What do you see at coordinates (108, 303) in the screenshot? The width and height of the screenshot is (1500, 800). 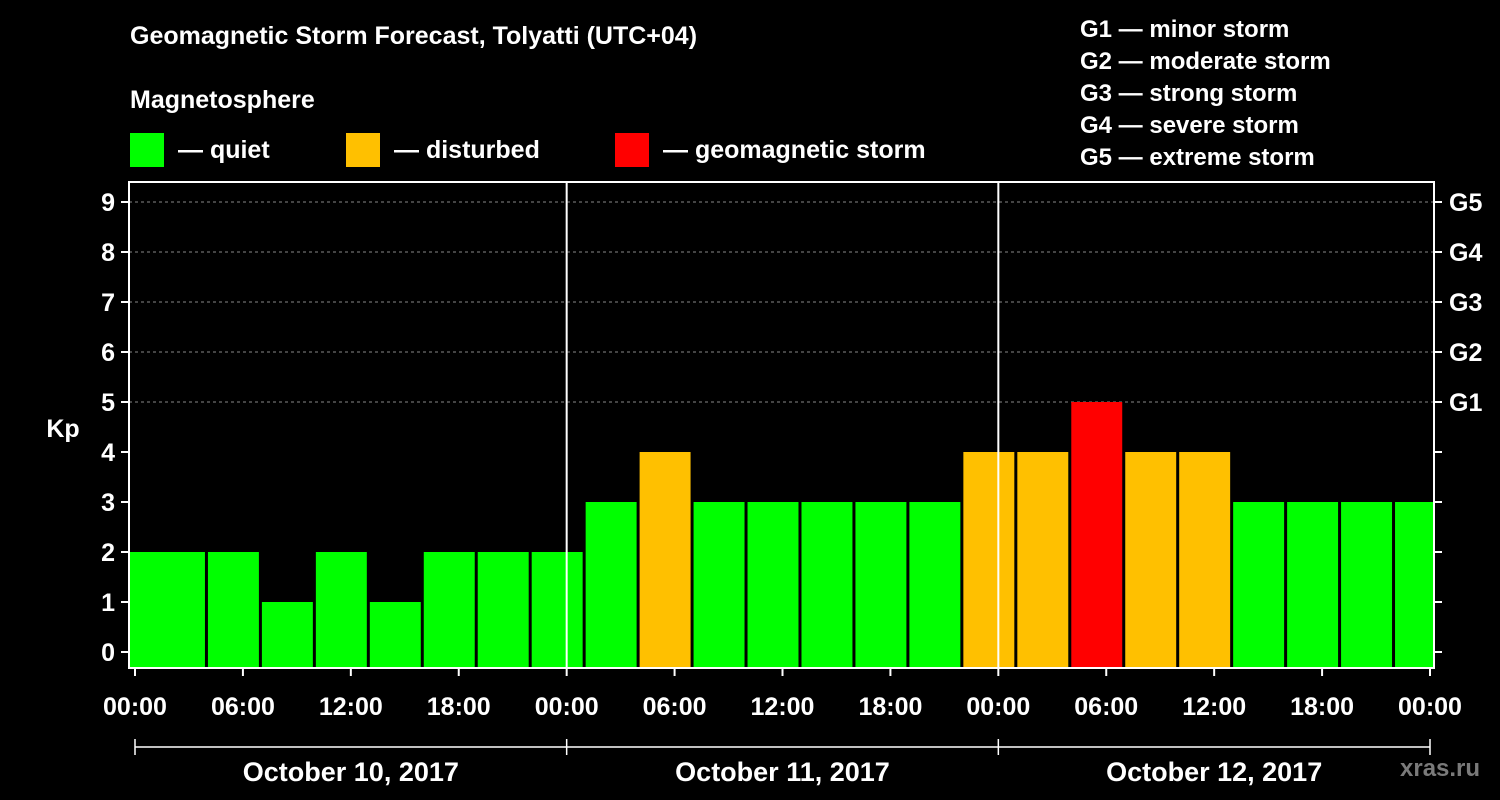 I see `y-tick-label: 7` at bounding box center [108, 303].